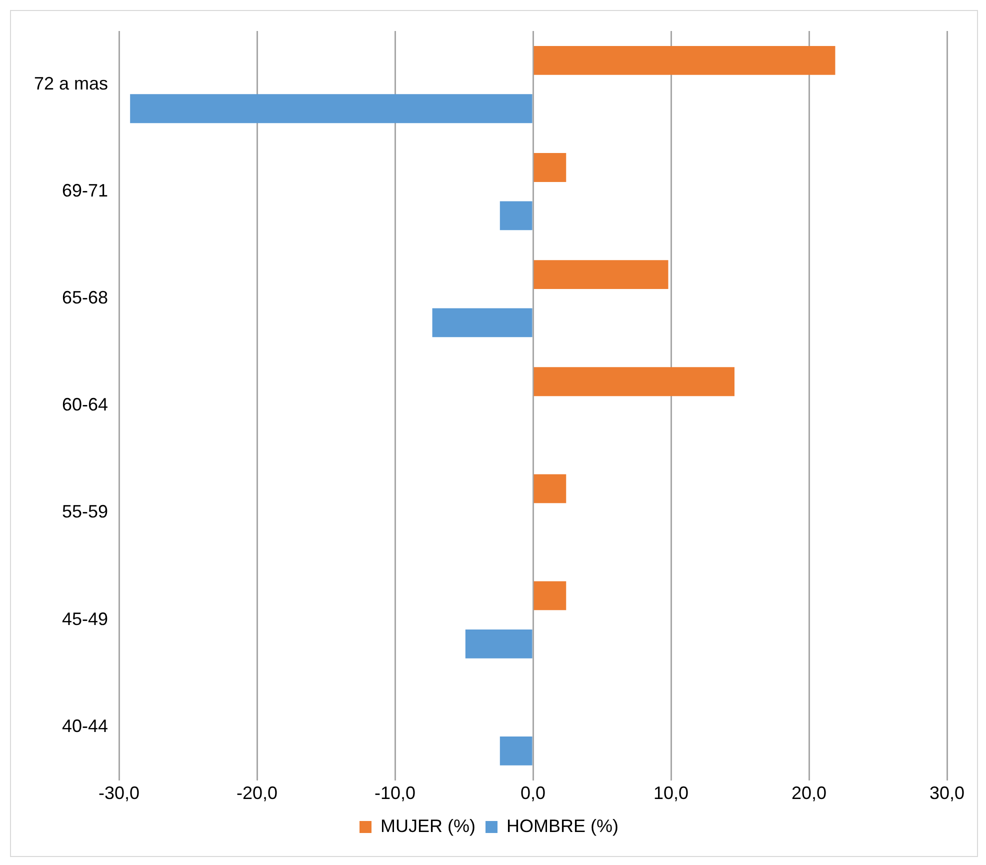 The image size is (986, 865). Describe the element at coordinates (947, 793) in the screenshot. I see `x-tick-label: 30,0` at that location.